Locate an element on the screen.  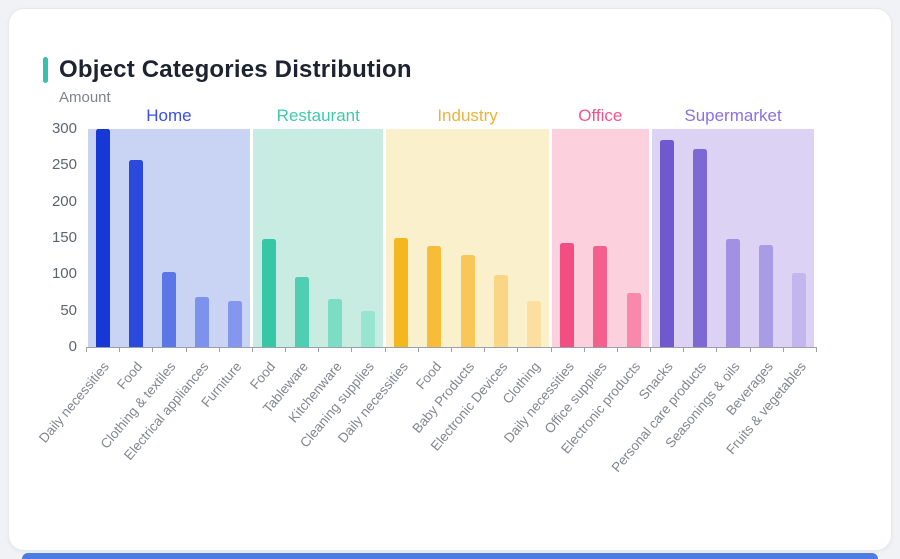
bar-restaurant-kitchenware is located at coordinates (334, 323).